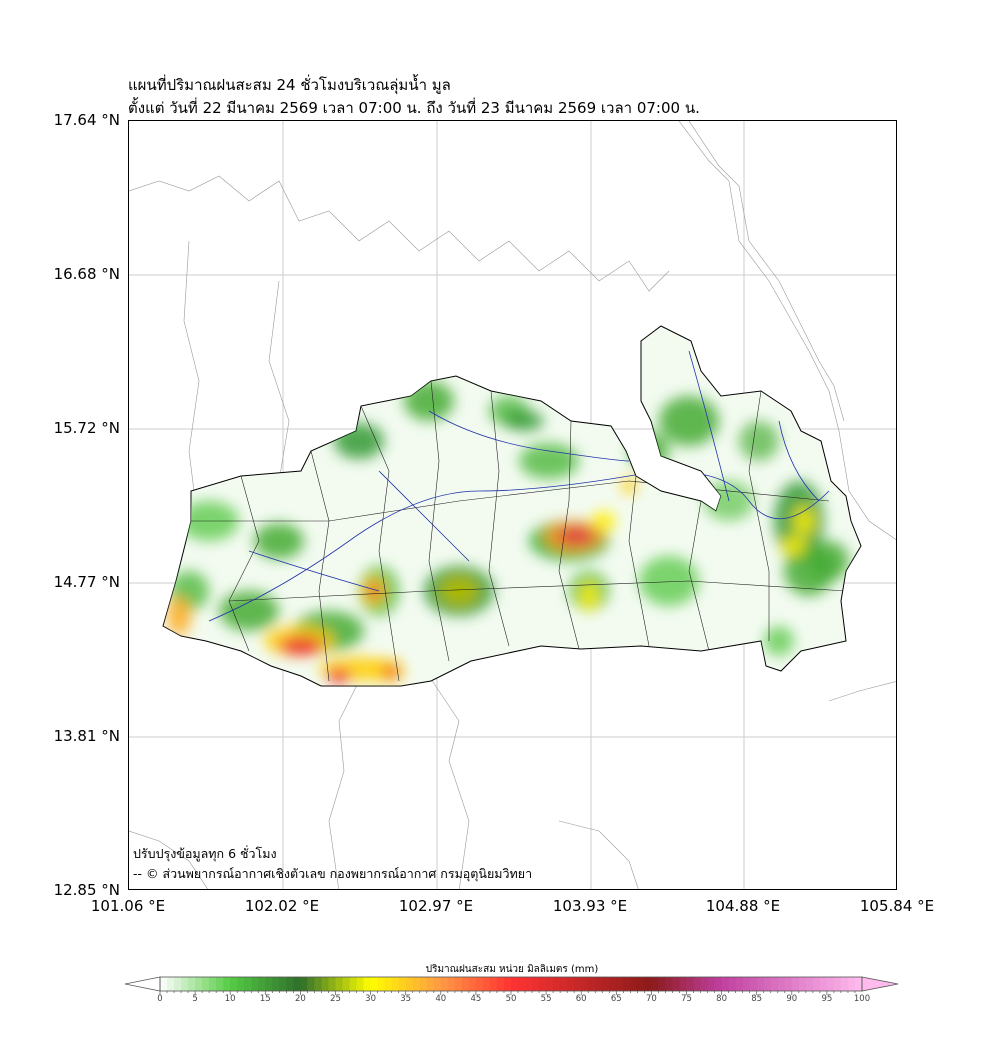 This screenshot has height=1050, width=1000. I want to click on update-note: ปรับปรุงข้อมูลทุก 6 ชั่วโมง, so click(205, 853).